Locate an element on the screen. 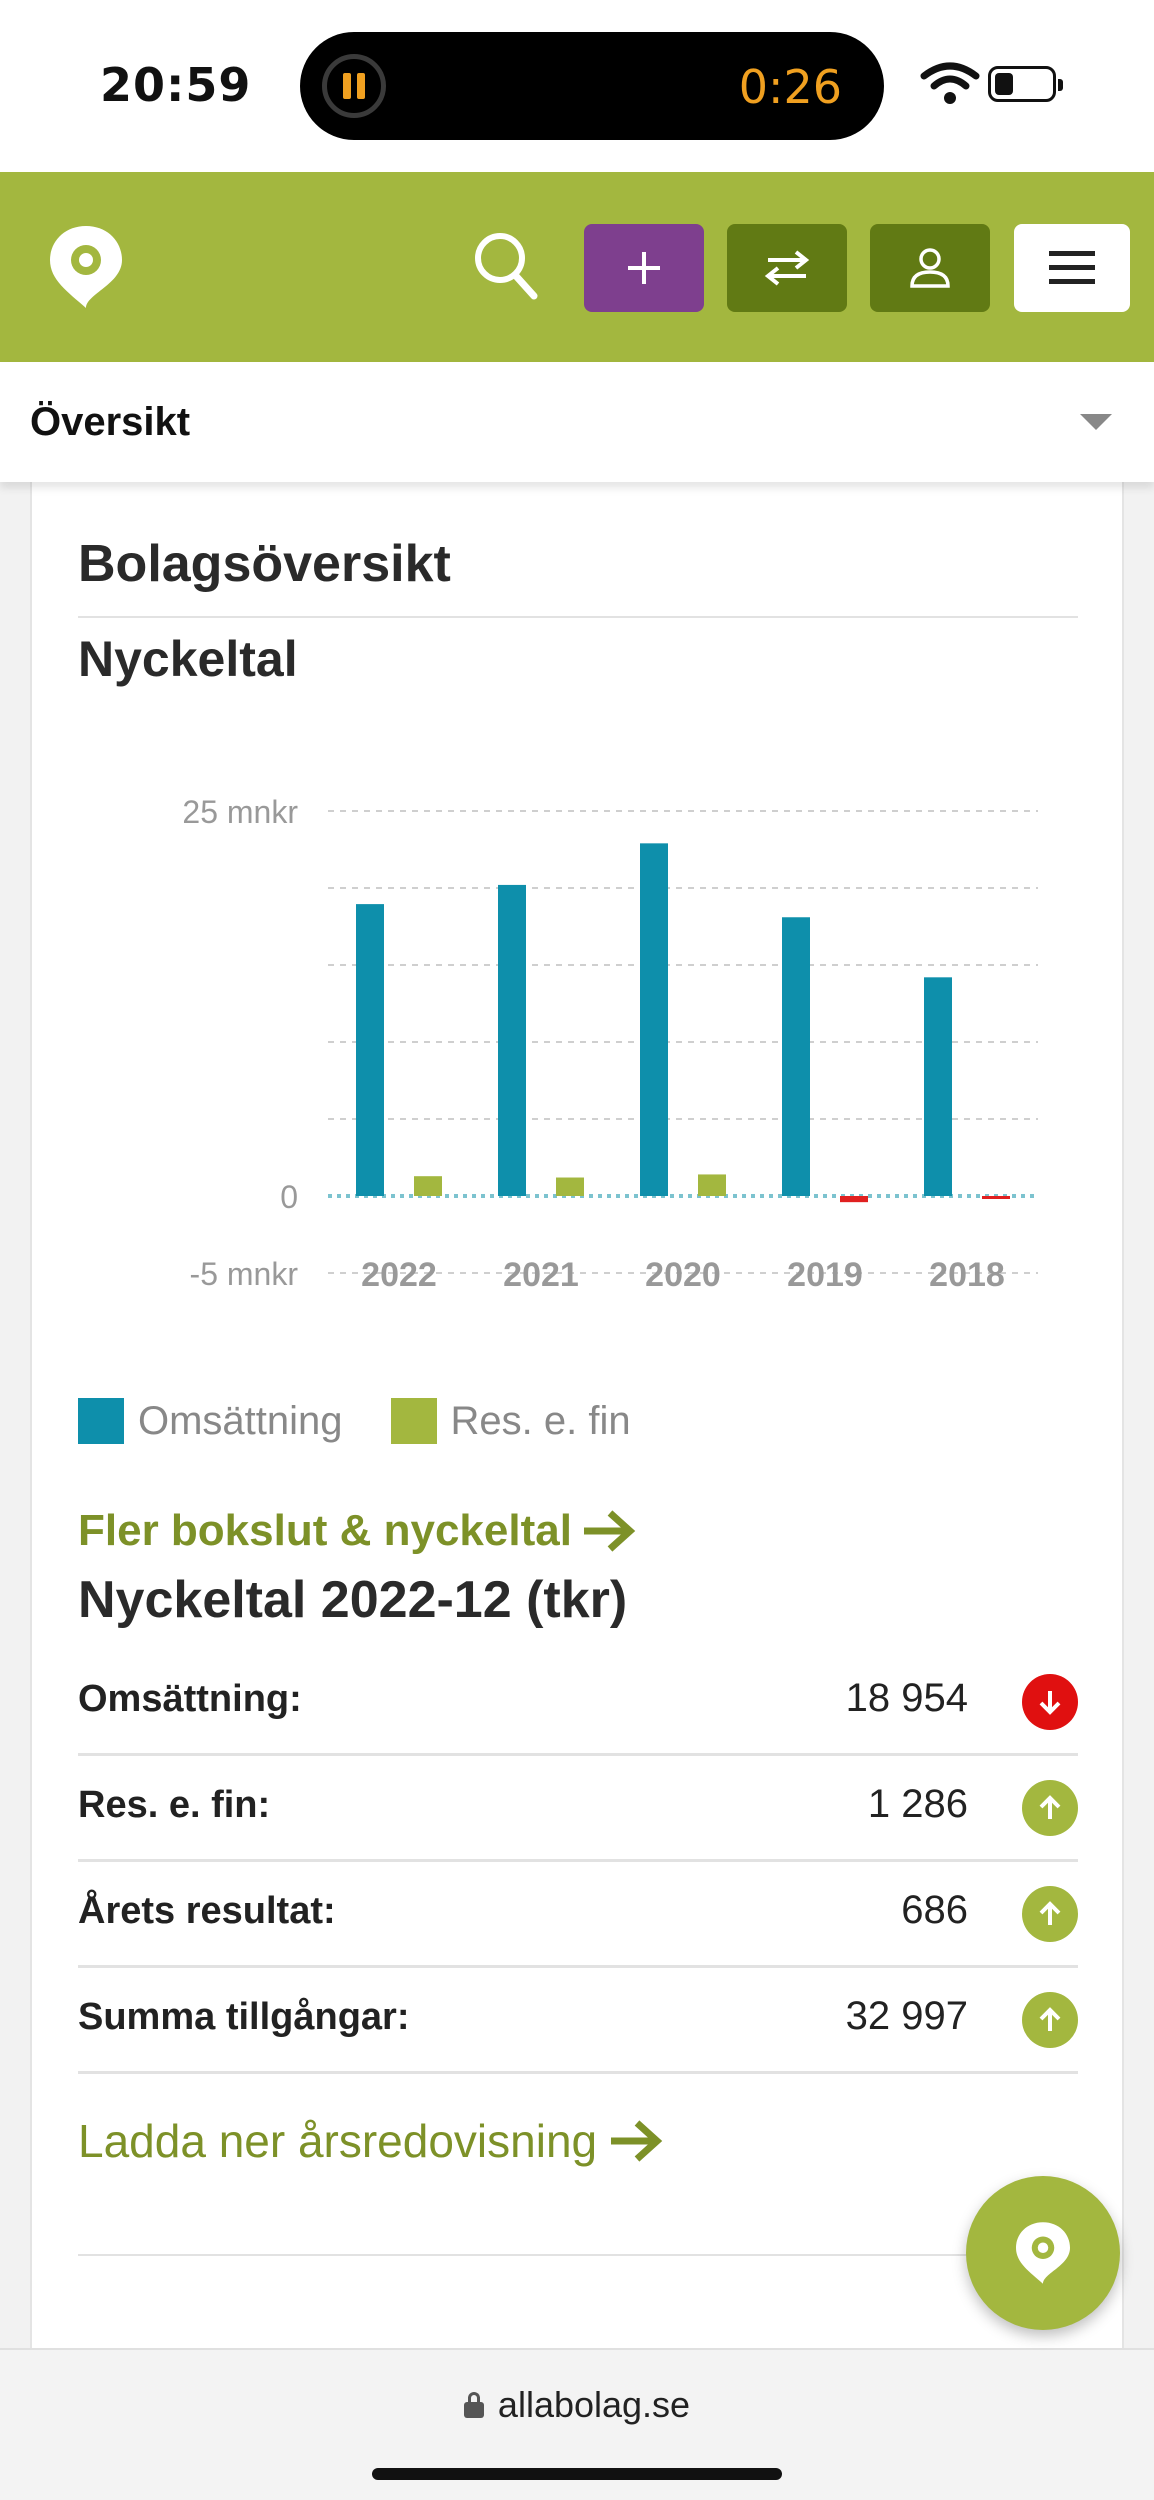 This screenshot has width=1154, height=2500. x-tick-label: 2020 is located at coordinates (683, 1275).